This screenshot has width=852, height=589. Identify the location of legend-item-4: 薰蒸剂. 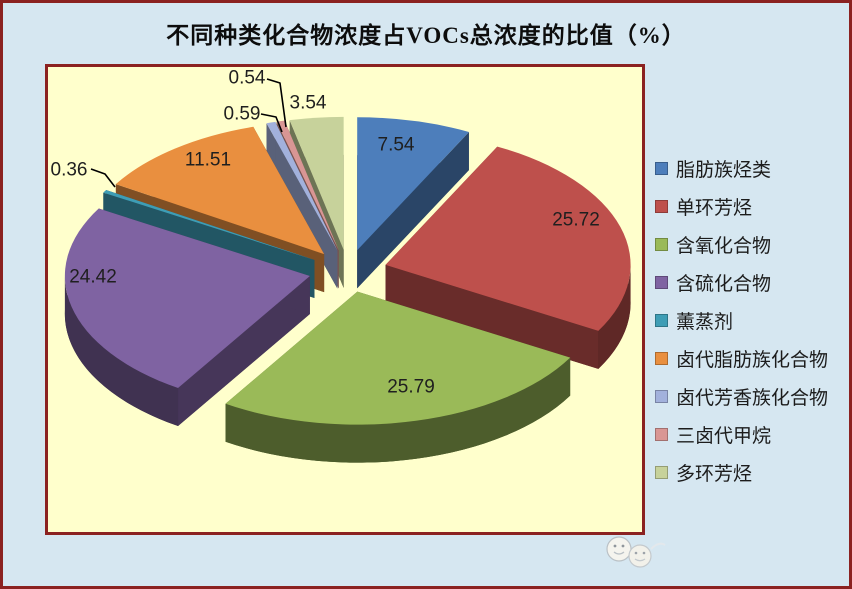
(753, 320).